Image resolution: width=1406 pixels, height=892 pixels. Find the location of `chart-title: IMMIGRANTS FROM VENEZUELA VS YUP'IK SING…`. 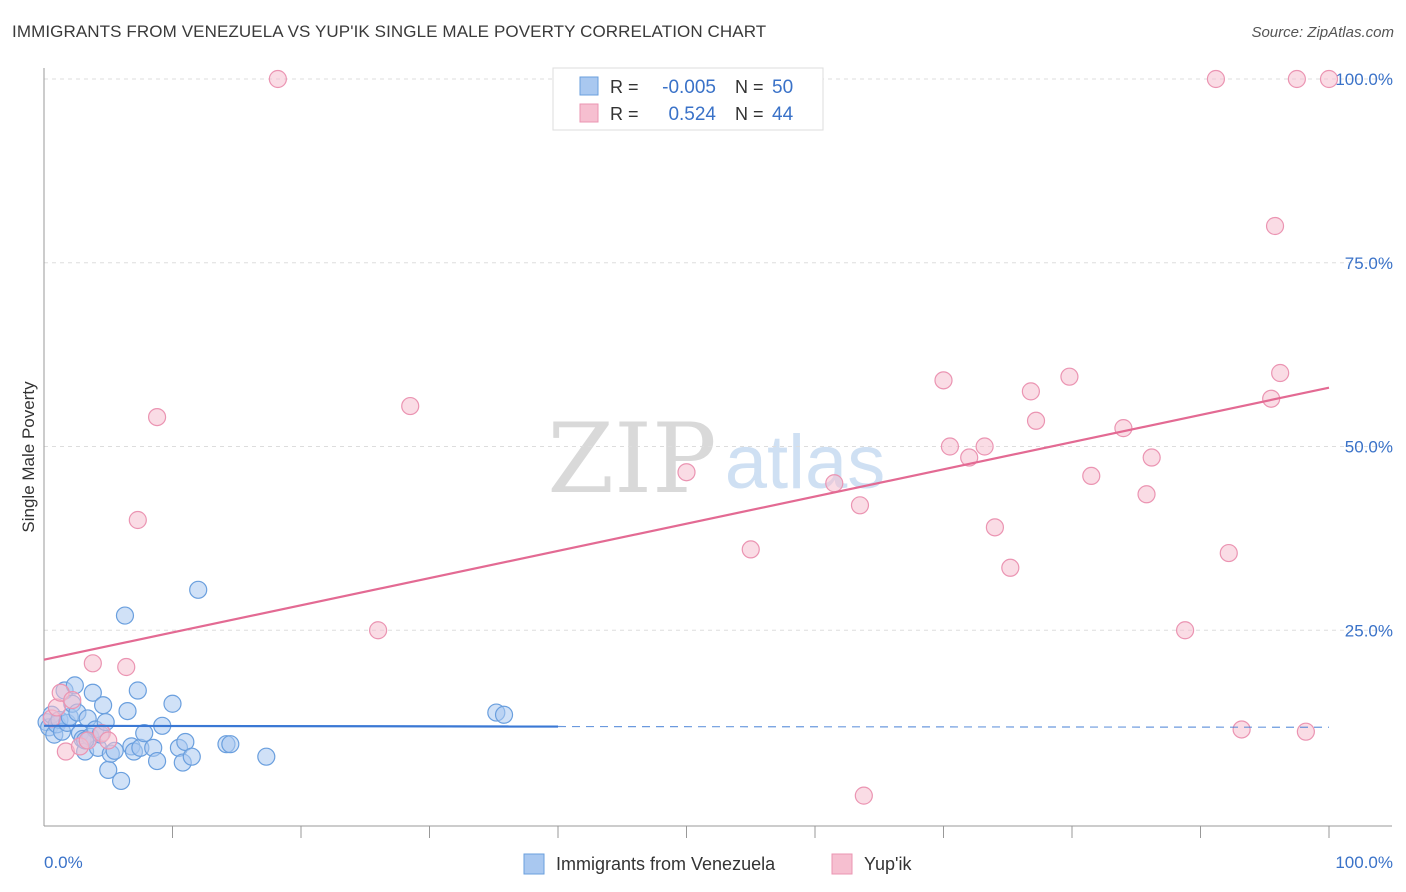

chart-title: IMMIGRANTS FROM VENEZUELA VS YUP'IK SING… is located at coordinates (389, 31).